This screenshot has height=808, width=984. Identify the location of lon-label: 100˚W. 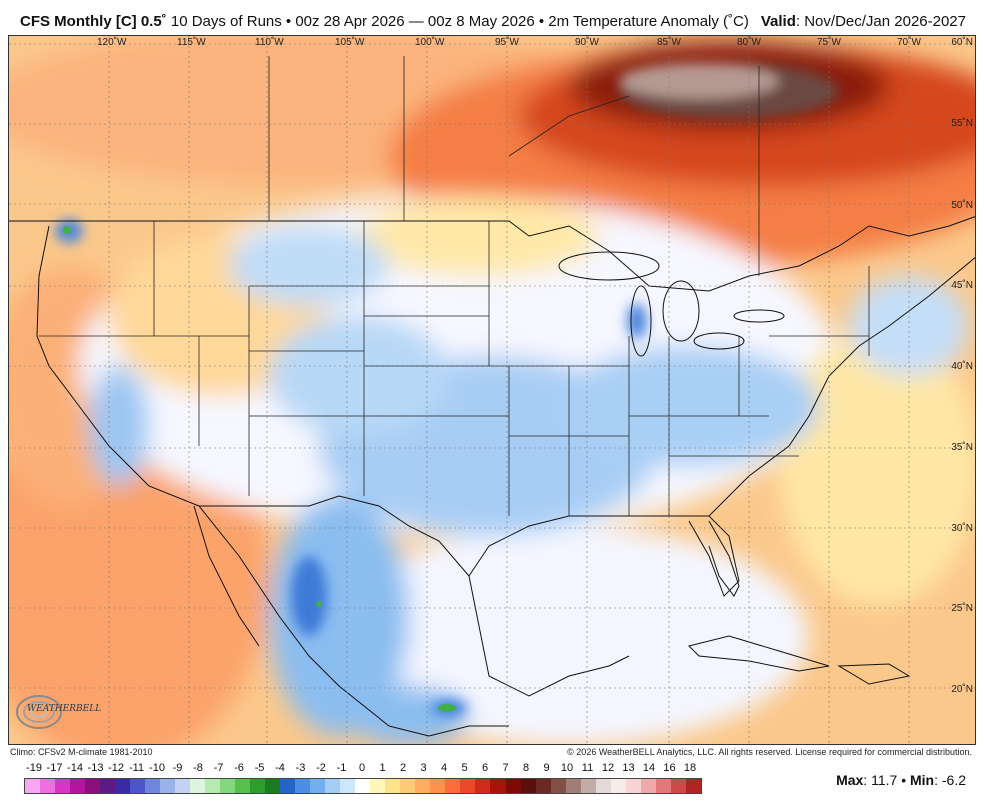
(430, 42).